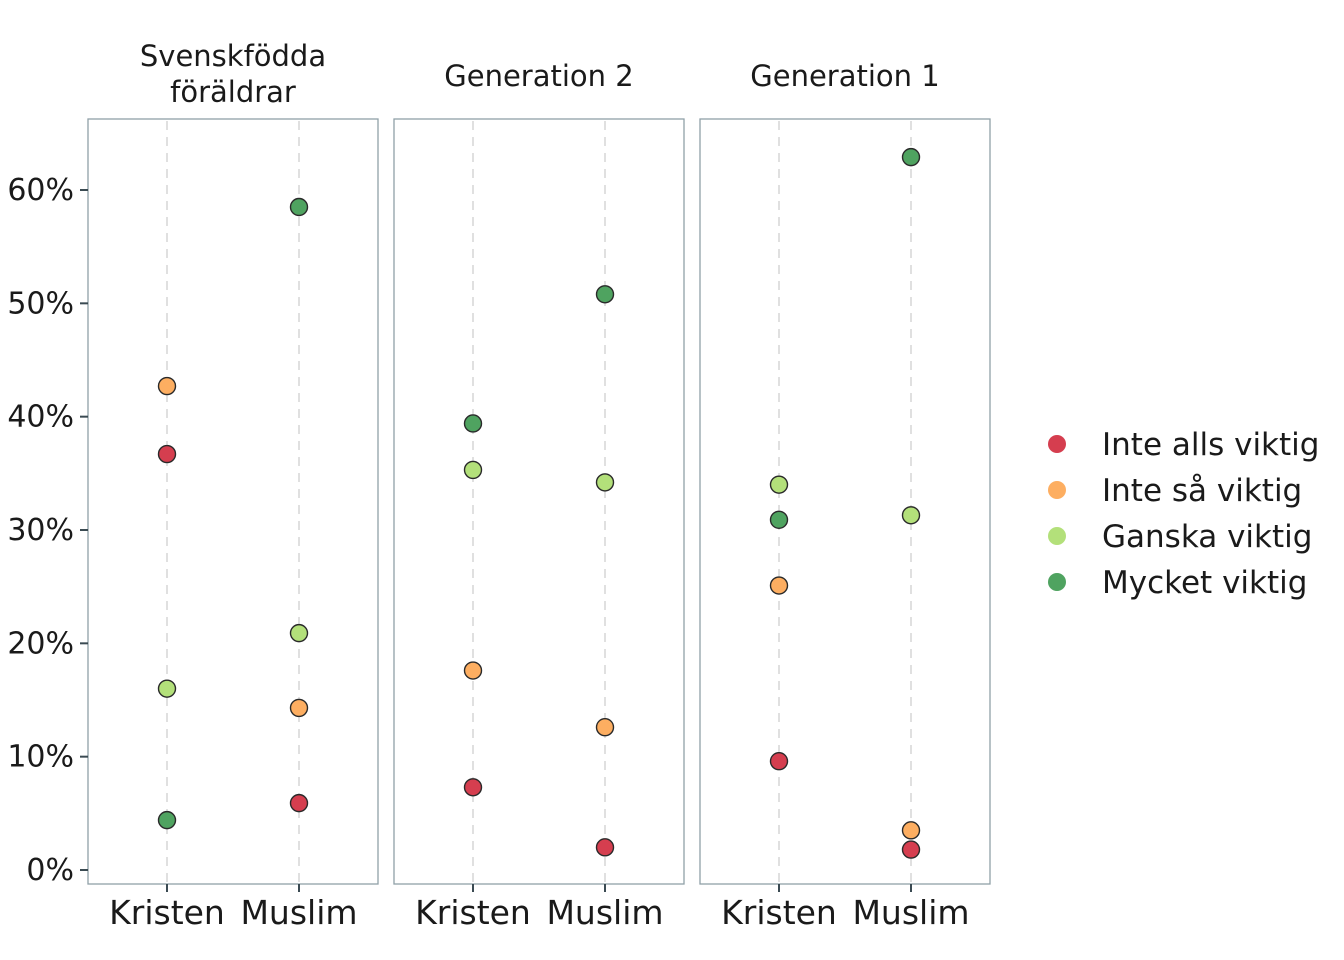  Describe the element at coordinates (1210, 445) in the screenshot. I see `legend-label: Inte alls viktig` at that location.